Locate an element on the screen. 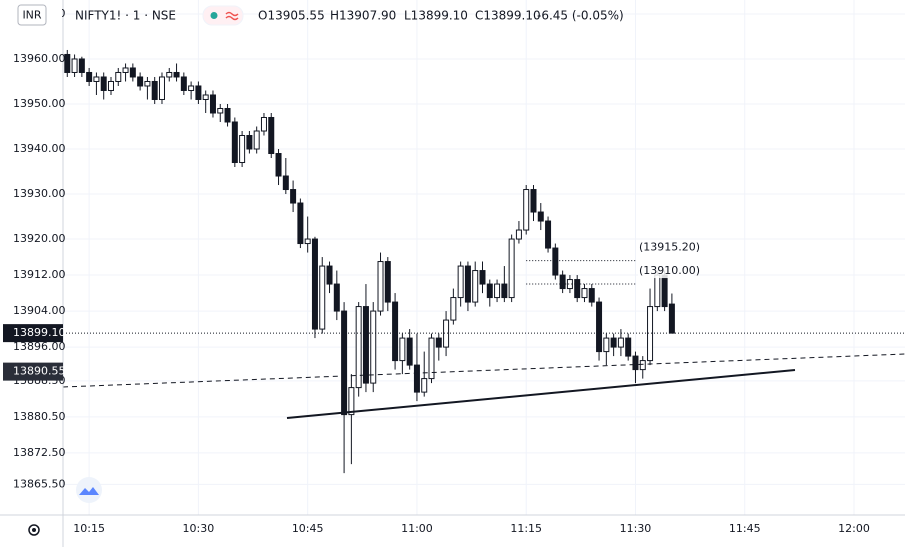  currency: INR is located at coordinates (31, 15).